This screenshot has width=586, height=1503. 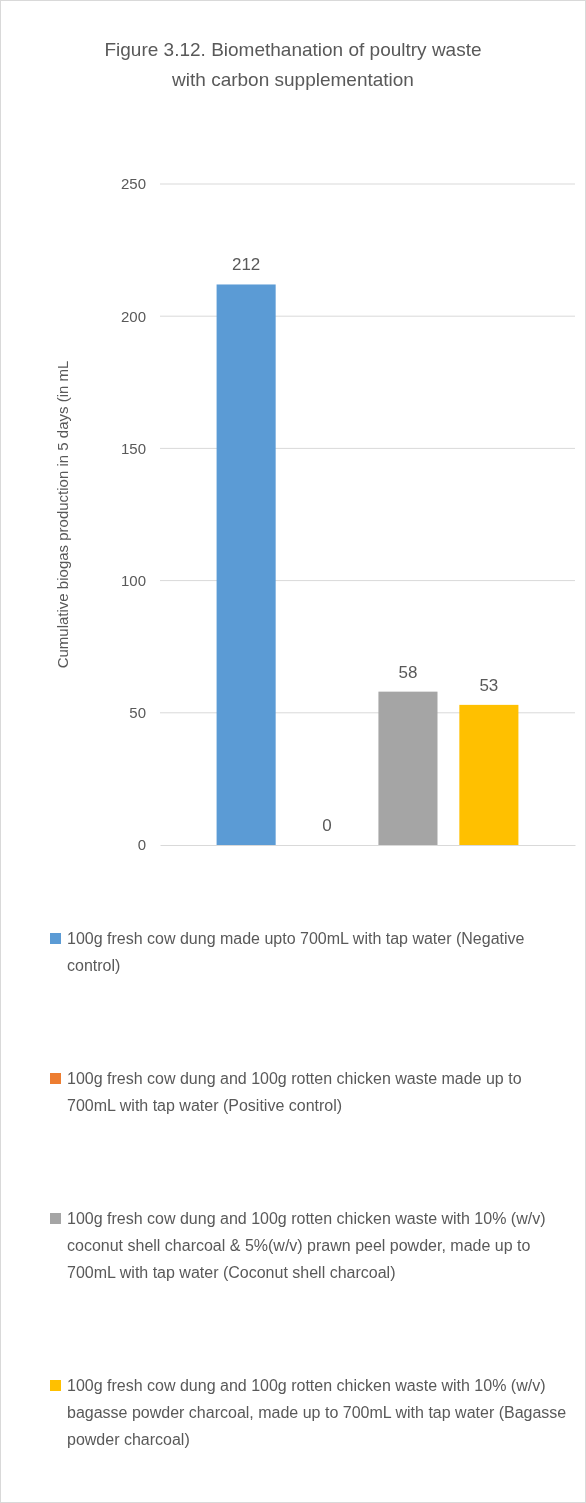 What do you see at coordinates (141, 845) in the screenshot?
I see `y-tick-label: 0` at bounding box center [141, 845].